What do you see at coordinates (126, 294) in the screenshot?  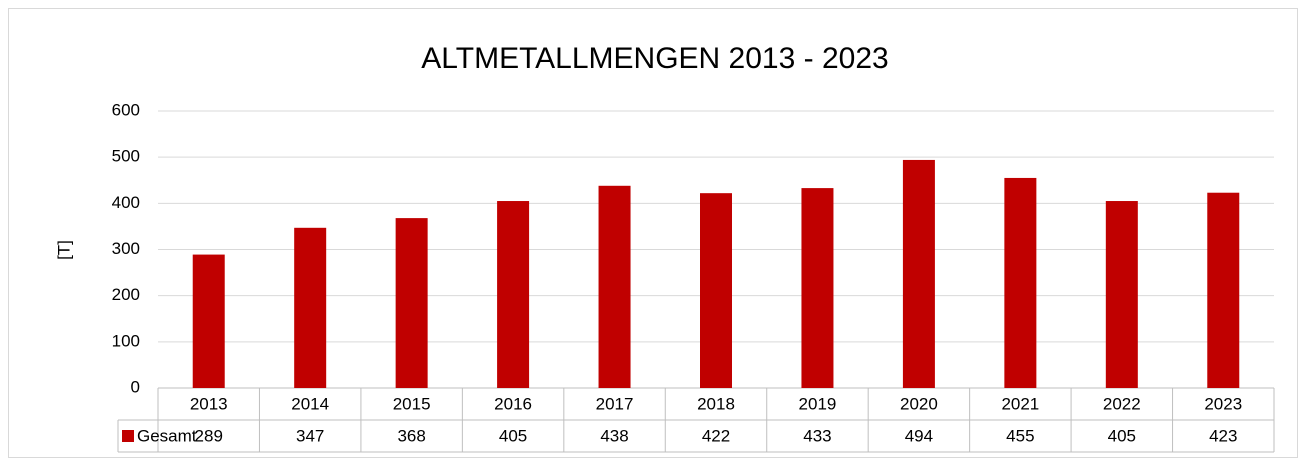 I see `y-tick-label: 200` at bounding box center [126, 294].